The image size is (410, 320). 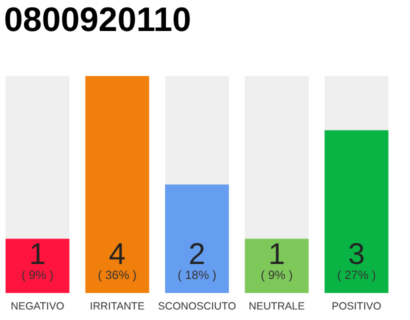 I want to click on annotation: ( 18% ), so click(x=197, y=275).